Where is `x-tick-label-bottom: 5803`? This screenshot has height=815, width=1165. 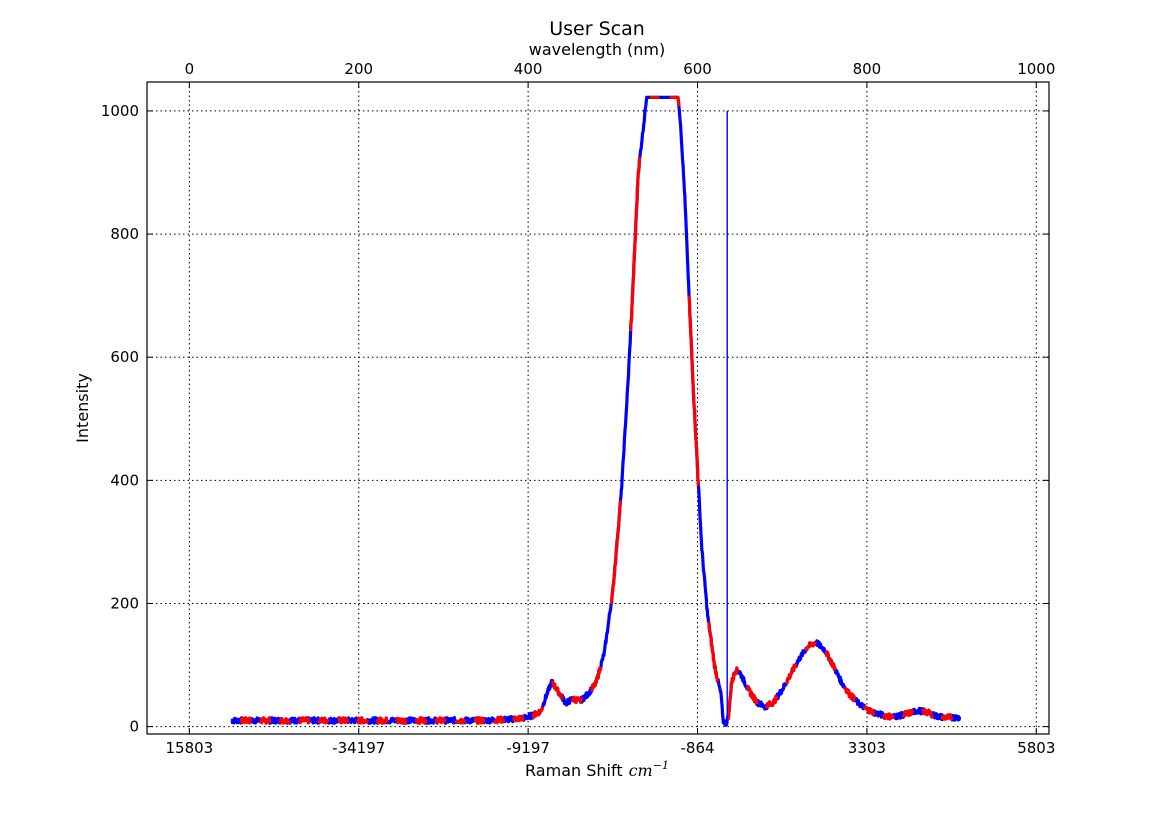 x-tick-label-bottom: 5803 is located at coordinates (1036, 748).